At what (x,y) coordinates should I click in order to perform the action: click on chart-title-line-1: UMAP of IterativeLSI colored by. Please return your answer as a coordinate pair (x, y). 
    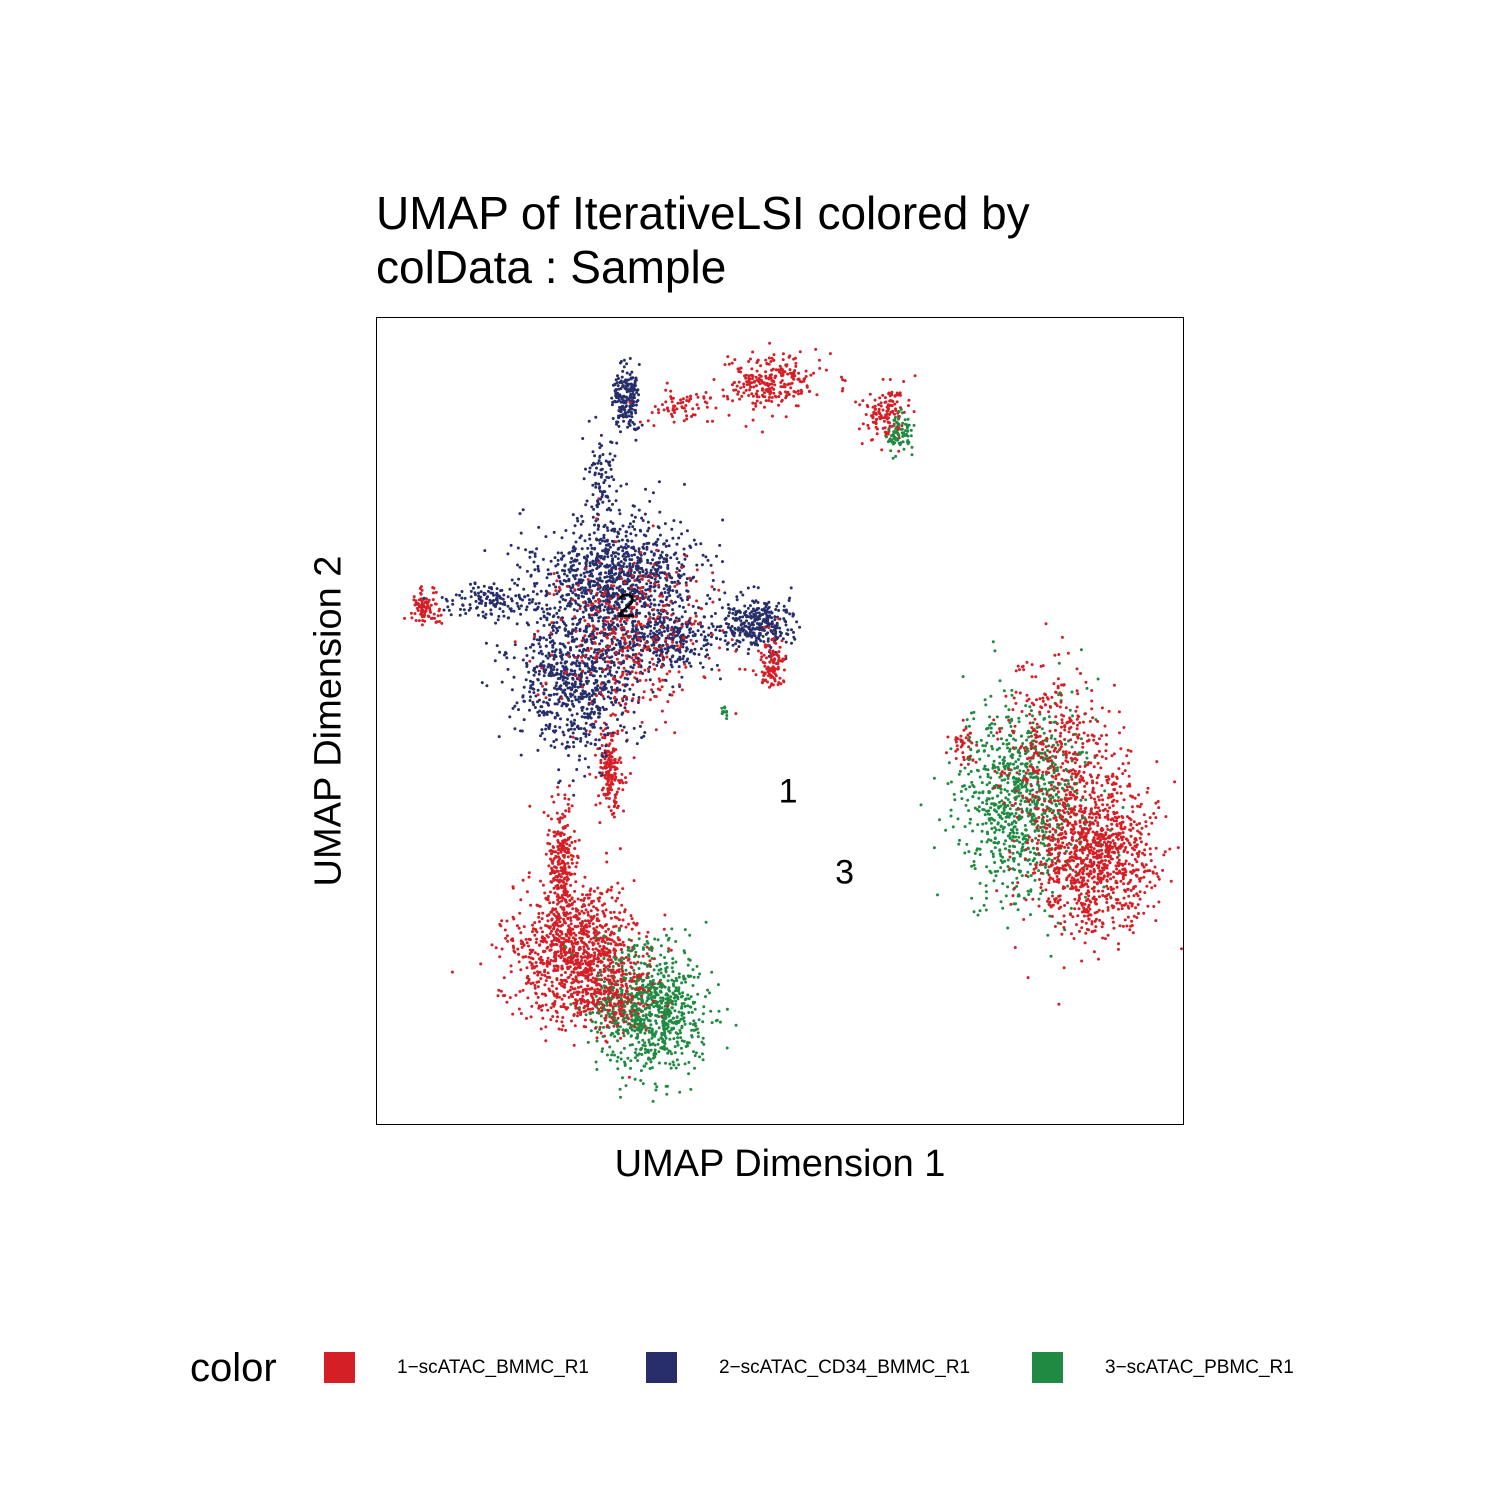
    Looking at the image, I should click on (703, 213).